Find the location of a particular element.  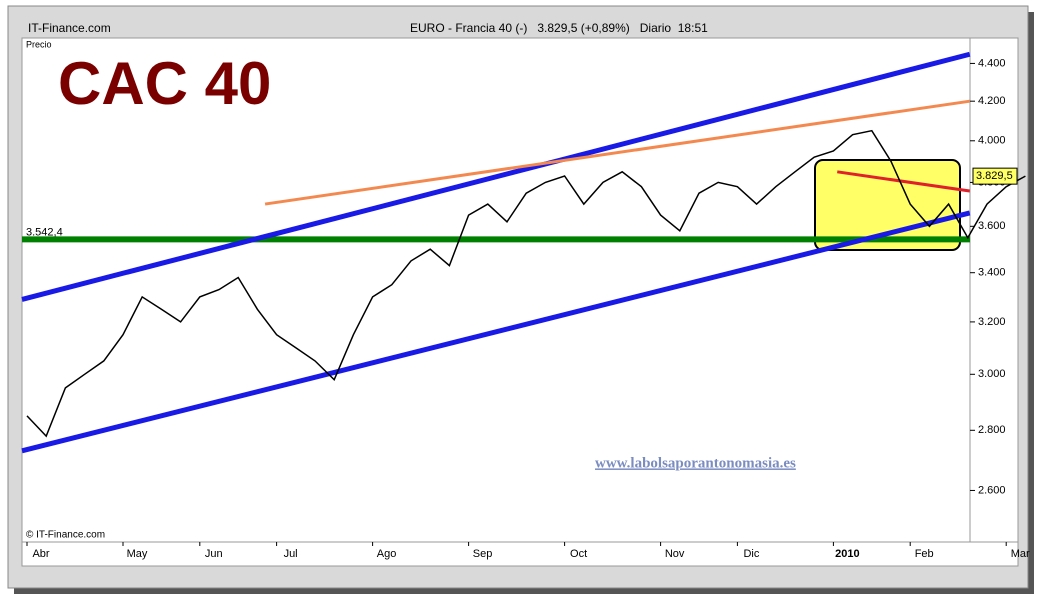

x-tick-label: Jul is located at coordinates (291, 554).